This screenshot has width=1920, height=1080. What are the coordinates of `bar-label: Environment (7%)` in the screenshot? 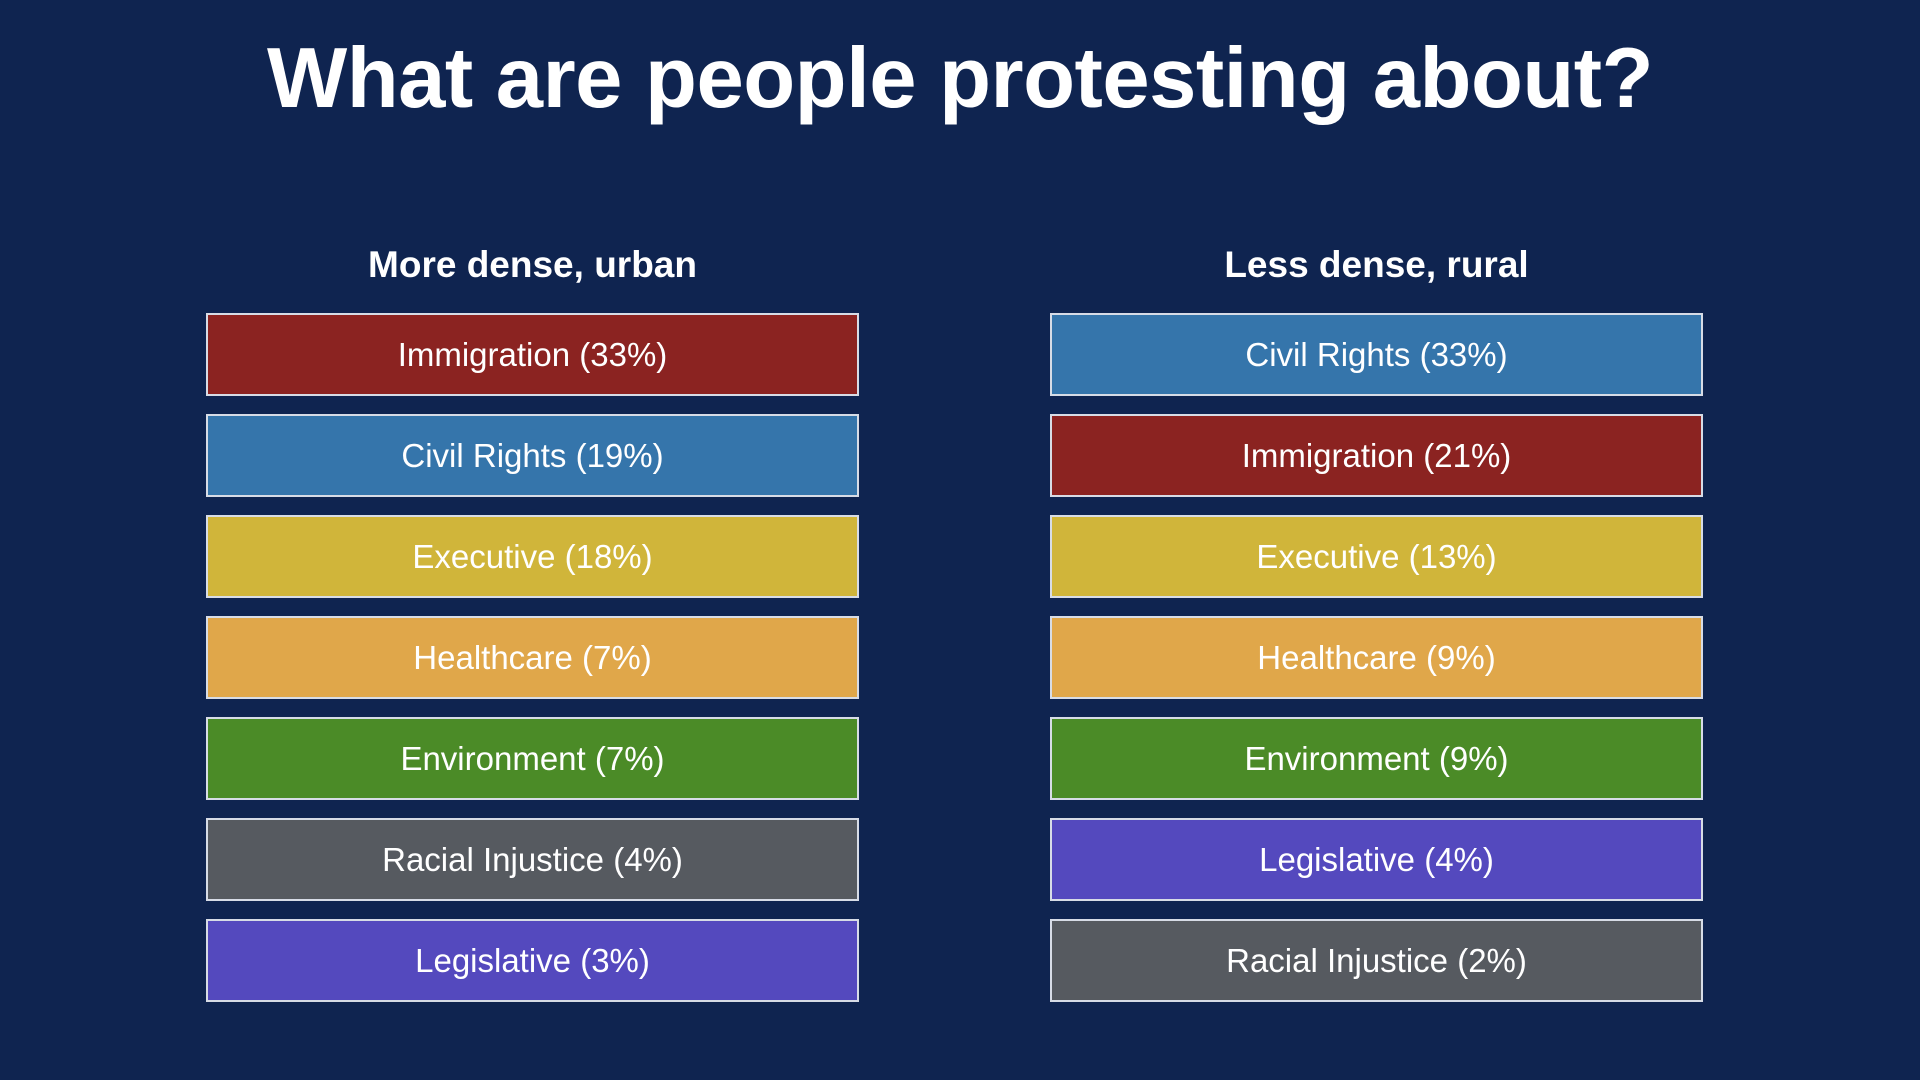 It's located at (532, 758).